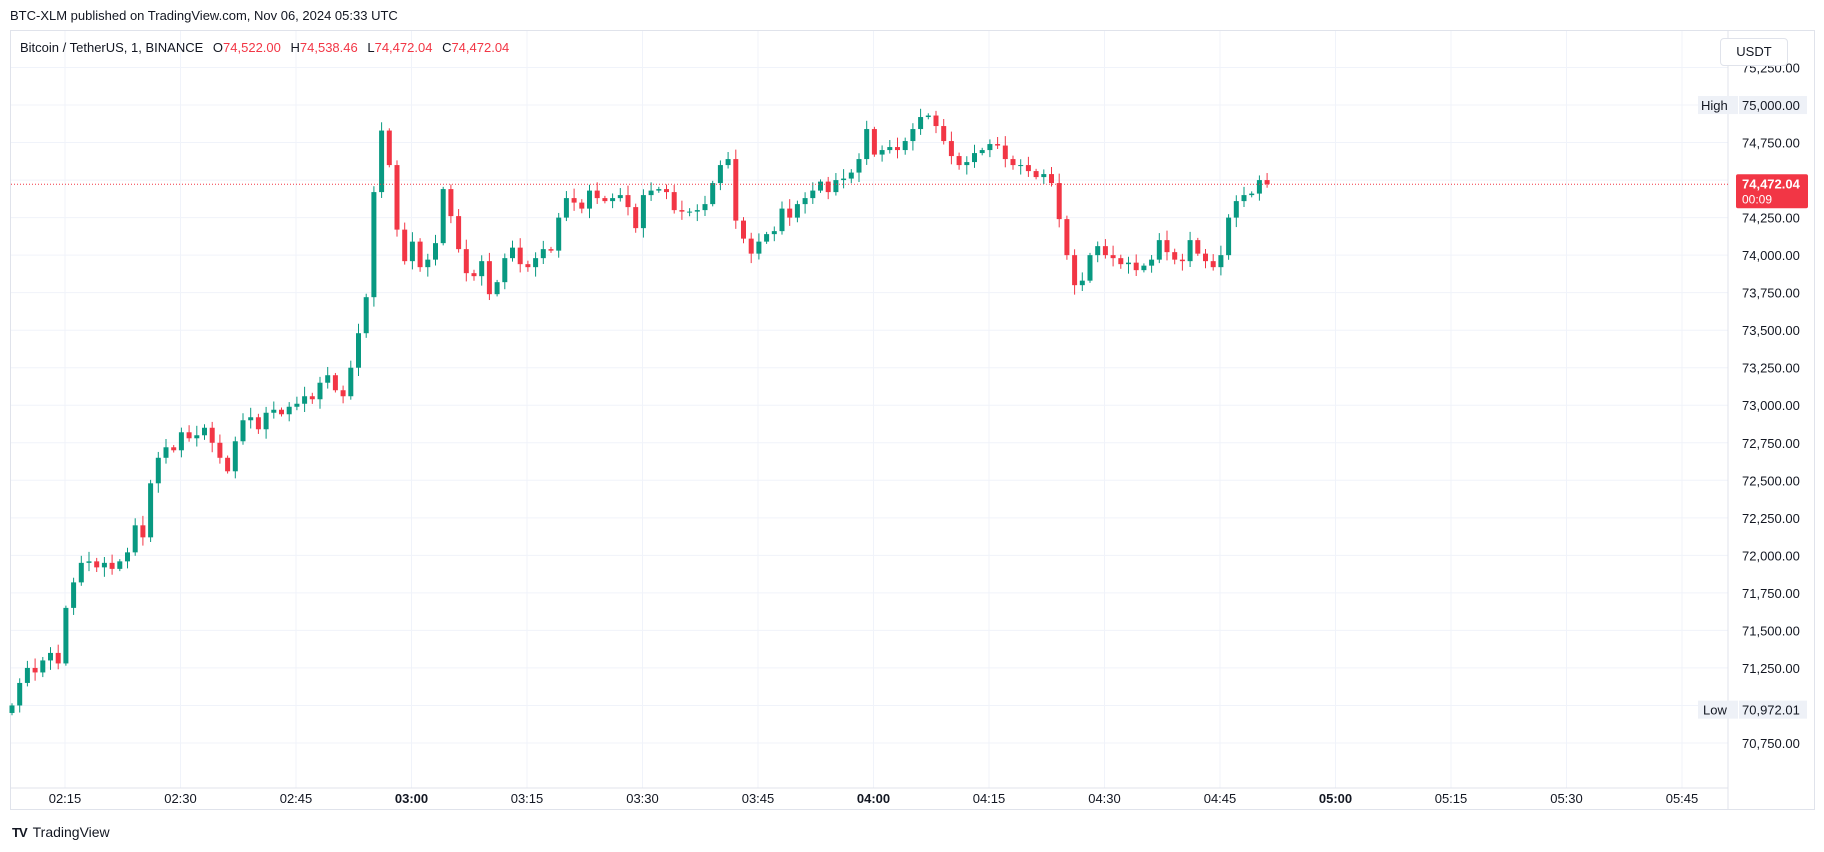 The width and height of the screenshot is (1824, 852). I want to click on tradingview-logo-icon: TV, so click(20, 832).